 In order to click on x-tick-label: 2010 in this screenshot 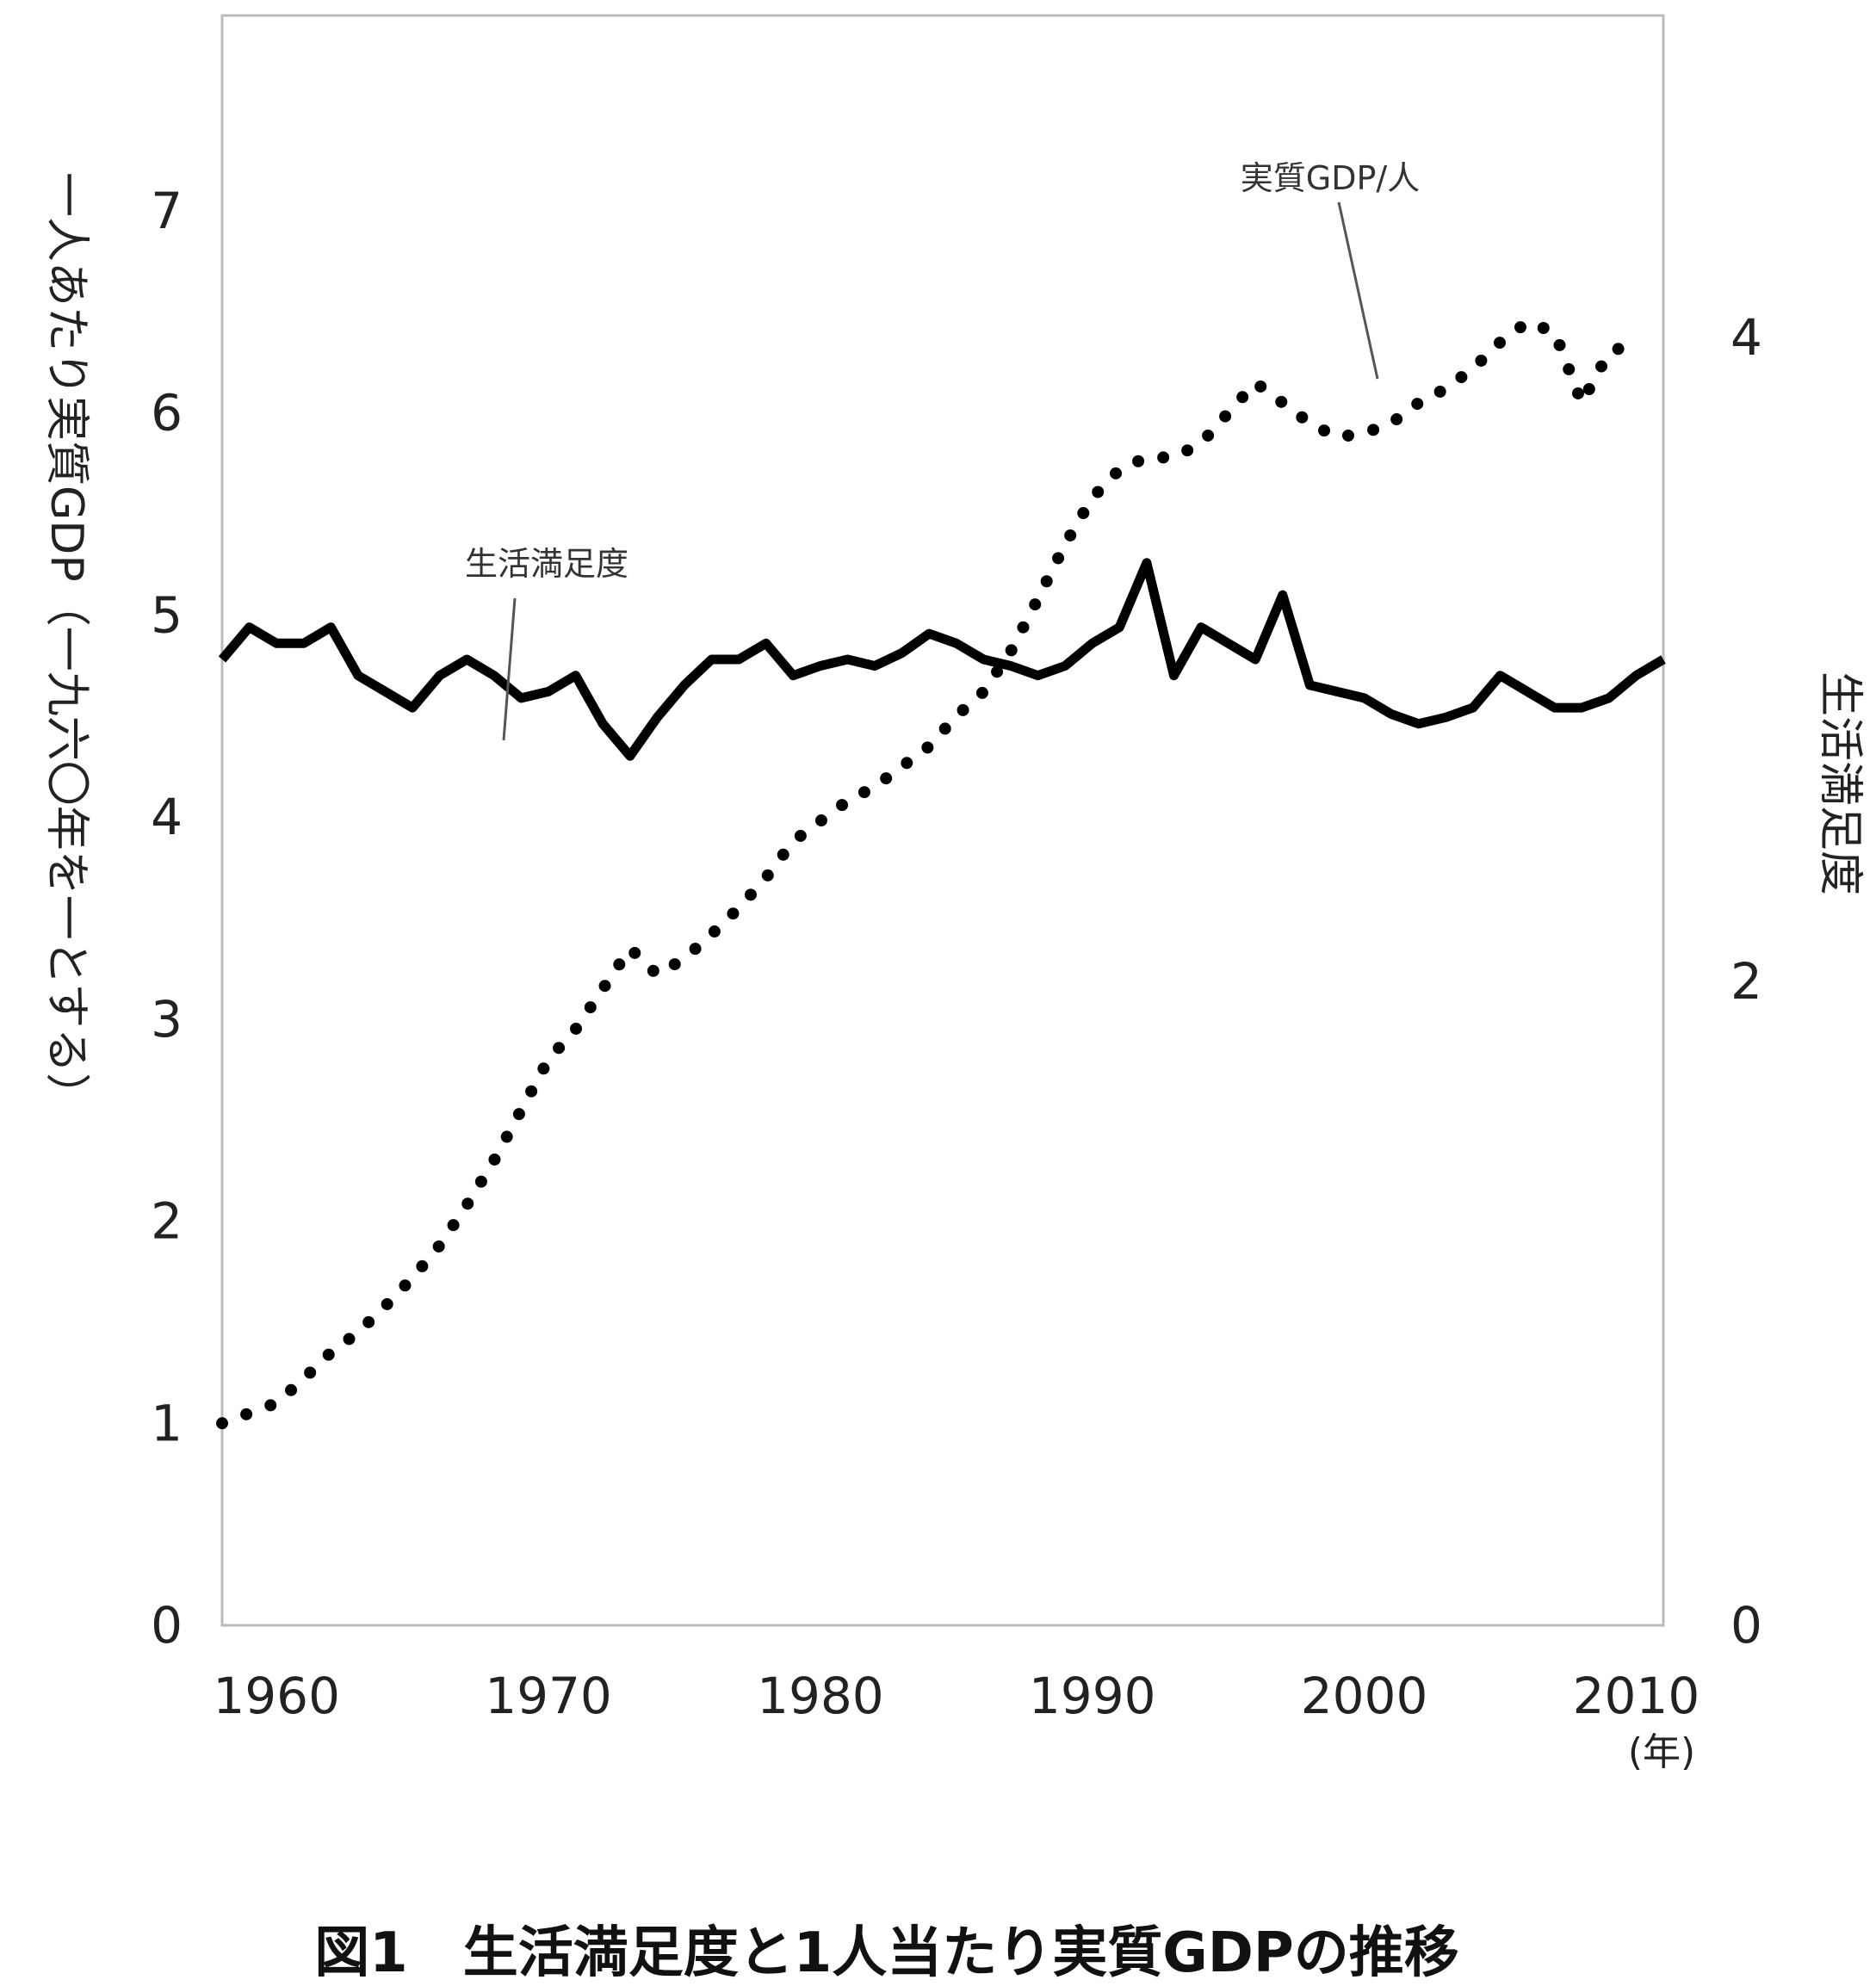, I will do `click(1636, 1696)`.